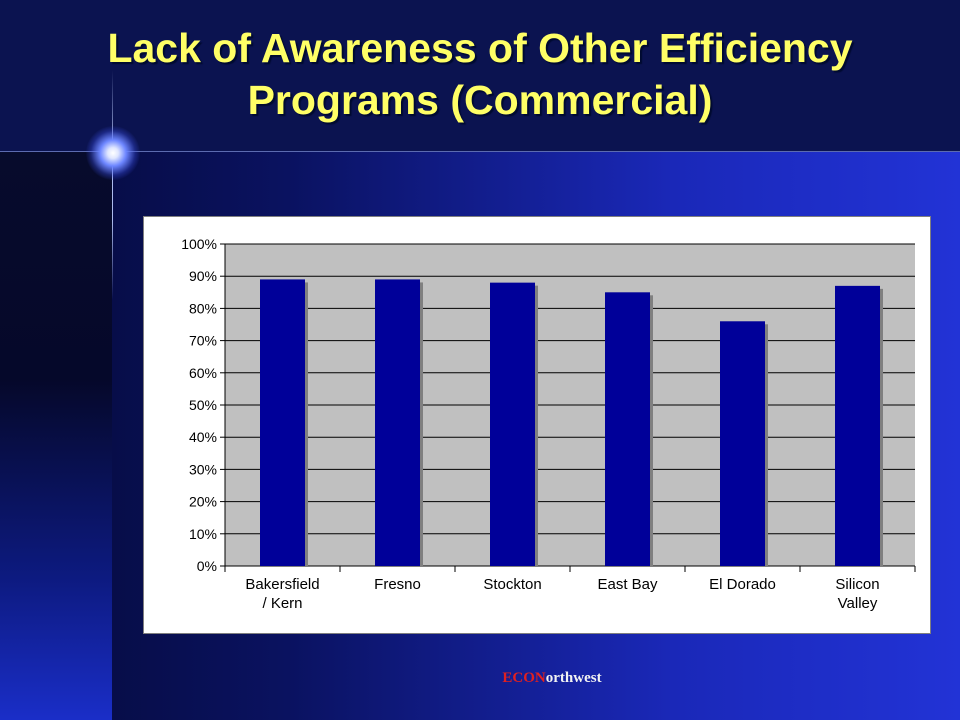 The width and height of the screenshot is (960, 720). What do you see at coordinates (742, 584) in the screenshot?
I see `x-tick-label: El Dorado` at bounding box center [742, 584].